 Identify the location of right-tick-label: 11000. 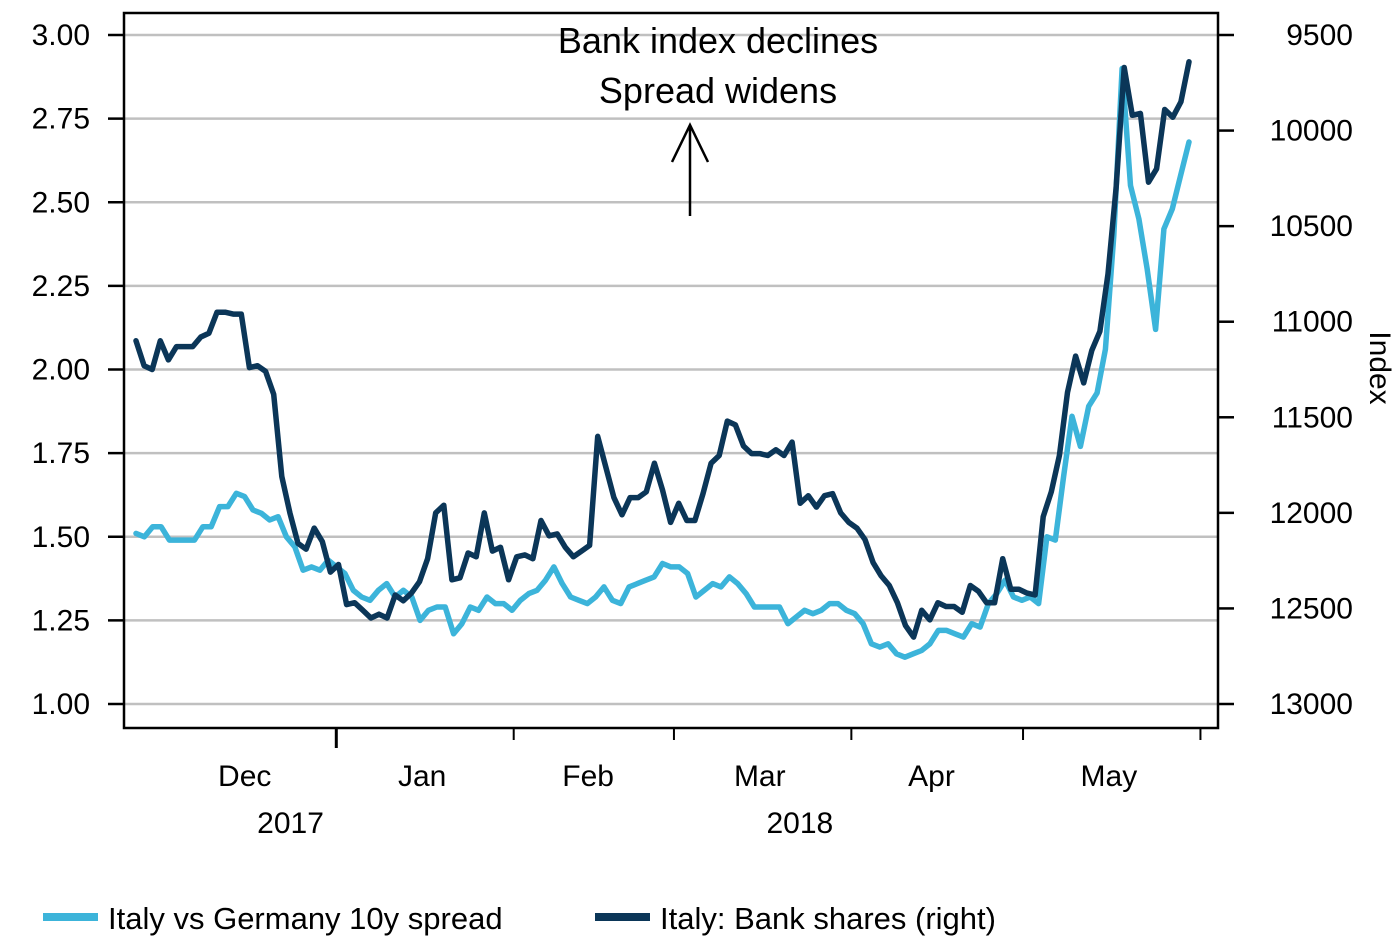
(1312, 322).